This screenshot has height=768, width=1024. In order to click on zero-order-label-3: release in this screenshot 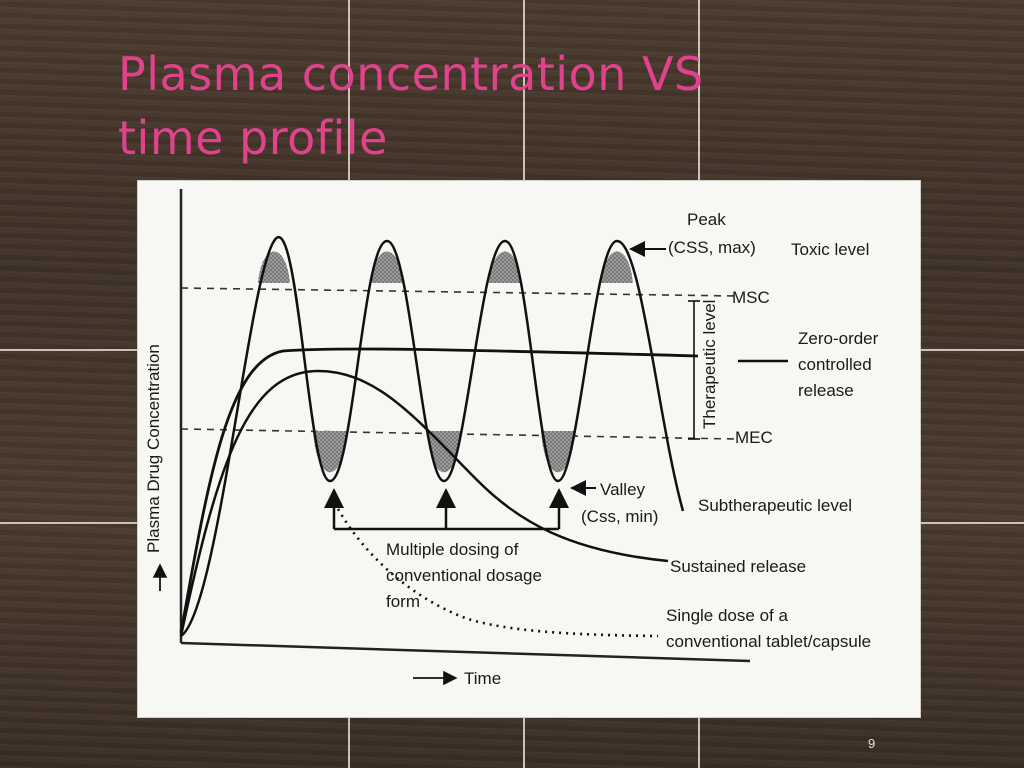, I will do `click(826, 390)`.